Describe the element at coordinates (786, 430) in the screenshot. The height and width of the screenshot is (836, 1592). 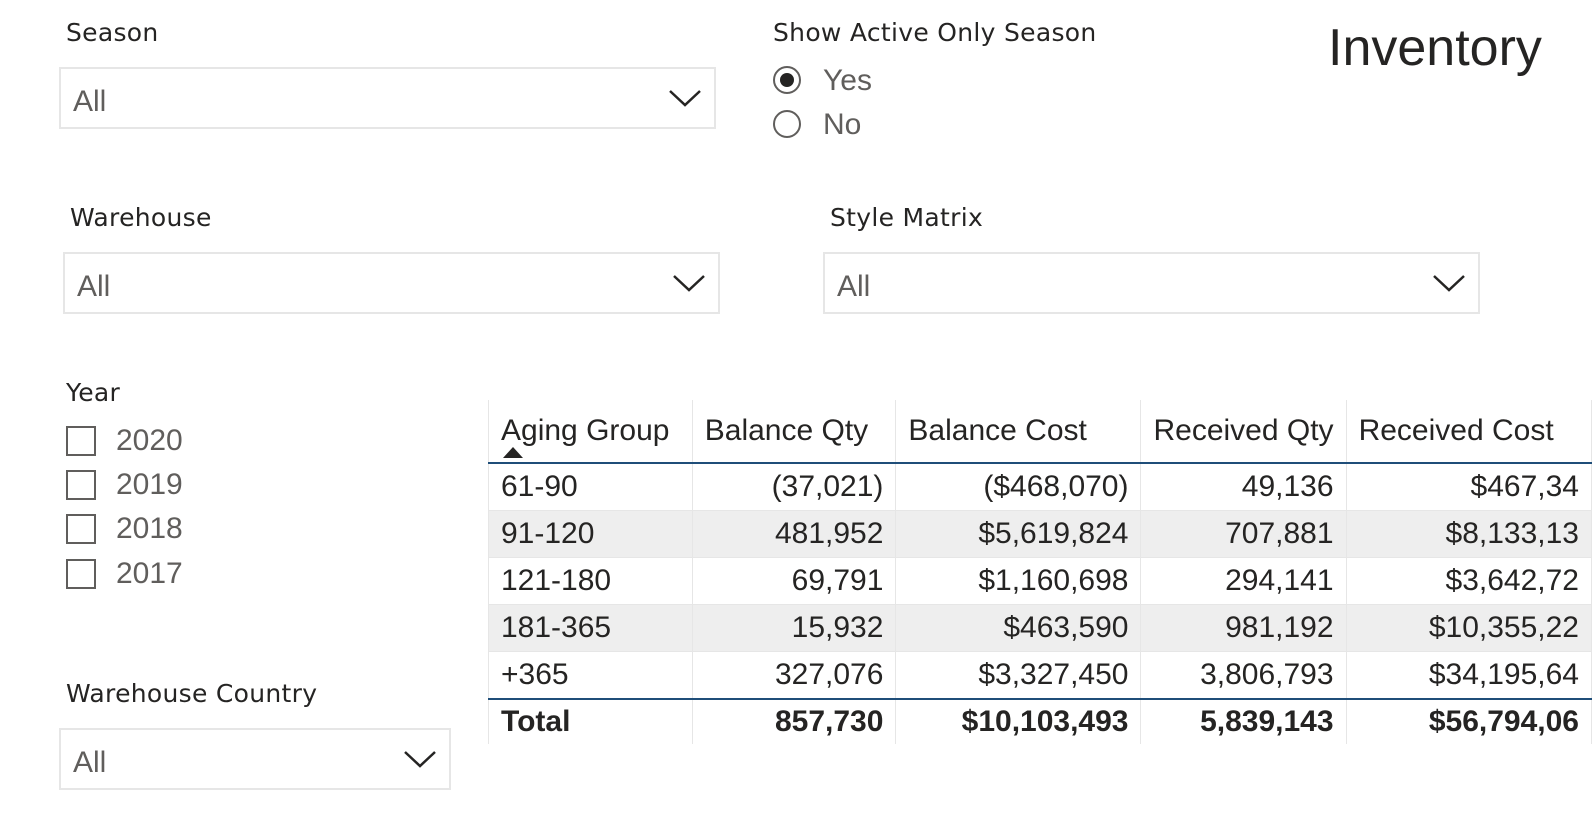
I see `column-header-label: Balance Qty` at that location.